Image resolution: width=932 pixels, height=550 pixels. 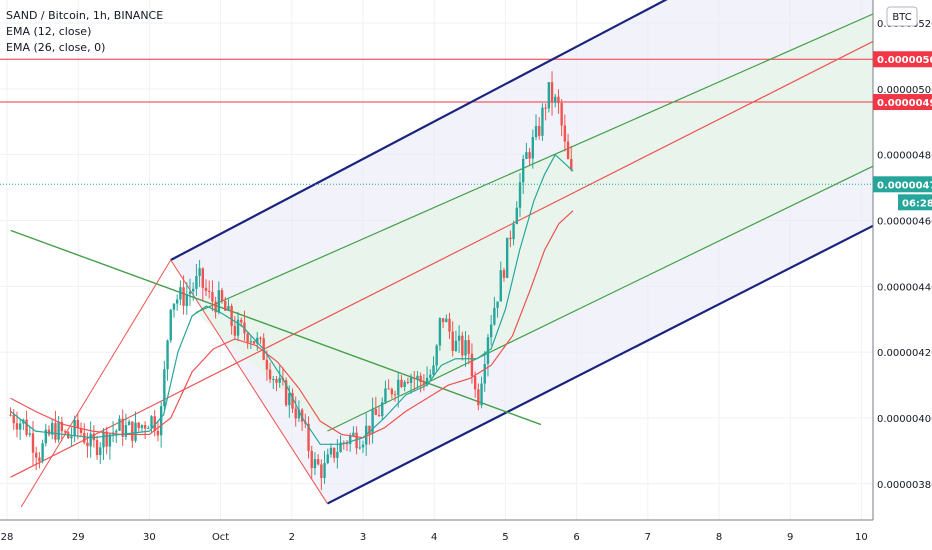 What do you see at coordinates (49, 31) in the screenshot?
I see `ema12-legend: EMA (12, close)` at bounding box center [49, 31].